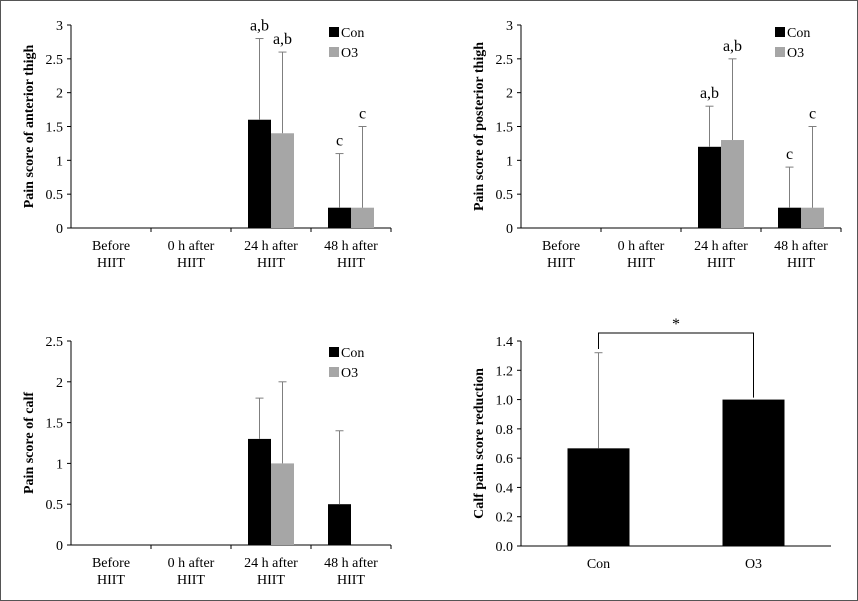 This screenshot has width=858, height=601. What do you see at coordinates (641, 246) in the screenshot?
I see `panel2-x-tick-label: 0 h after` at bounding box center [641, 246].